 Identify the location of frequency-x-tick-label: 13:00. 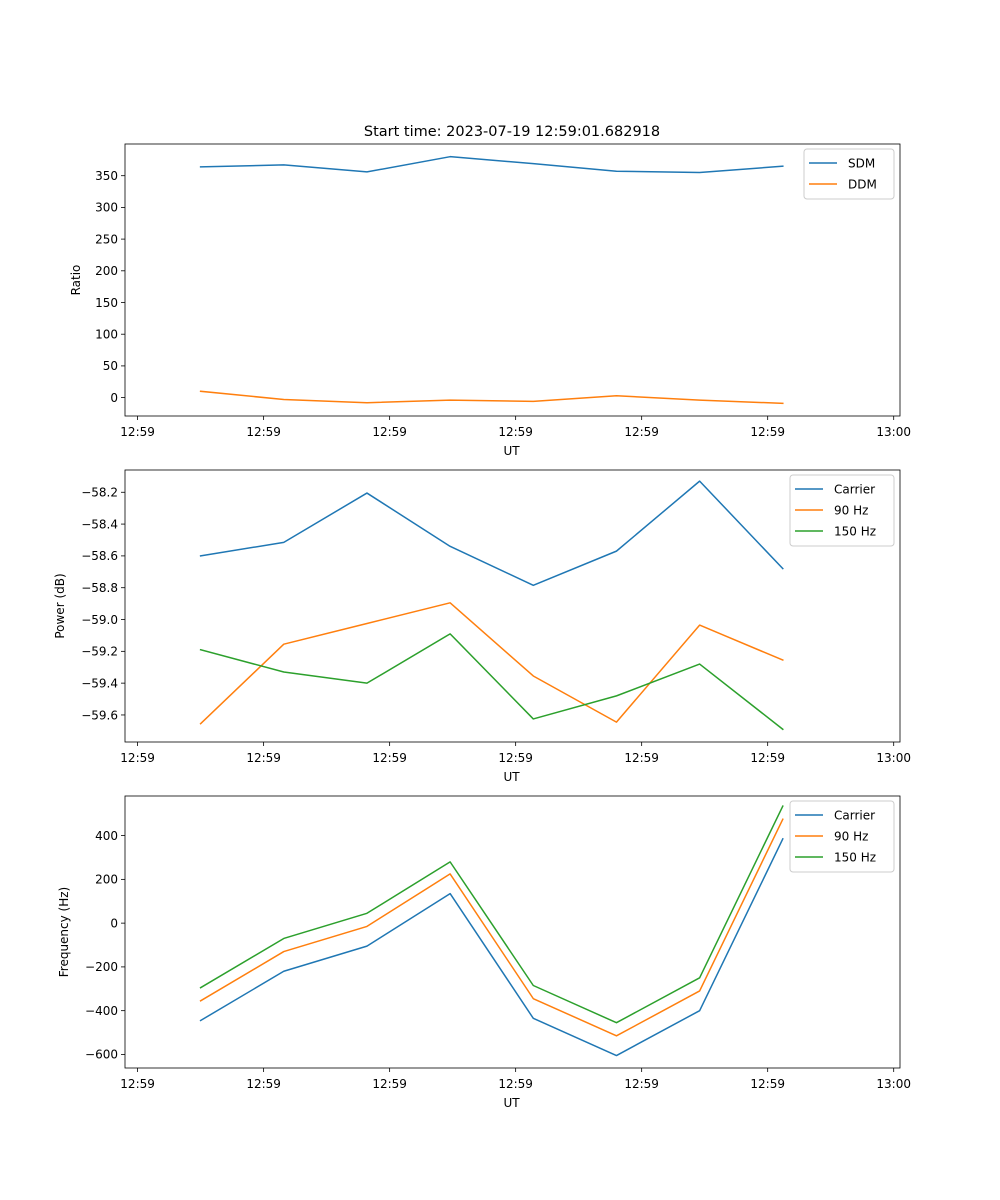
(893, 1084).